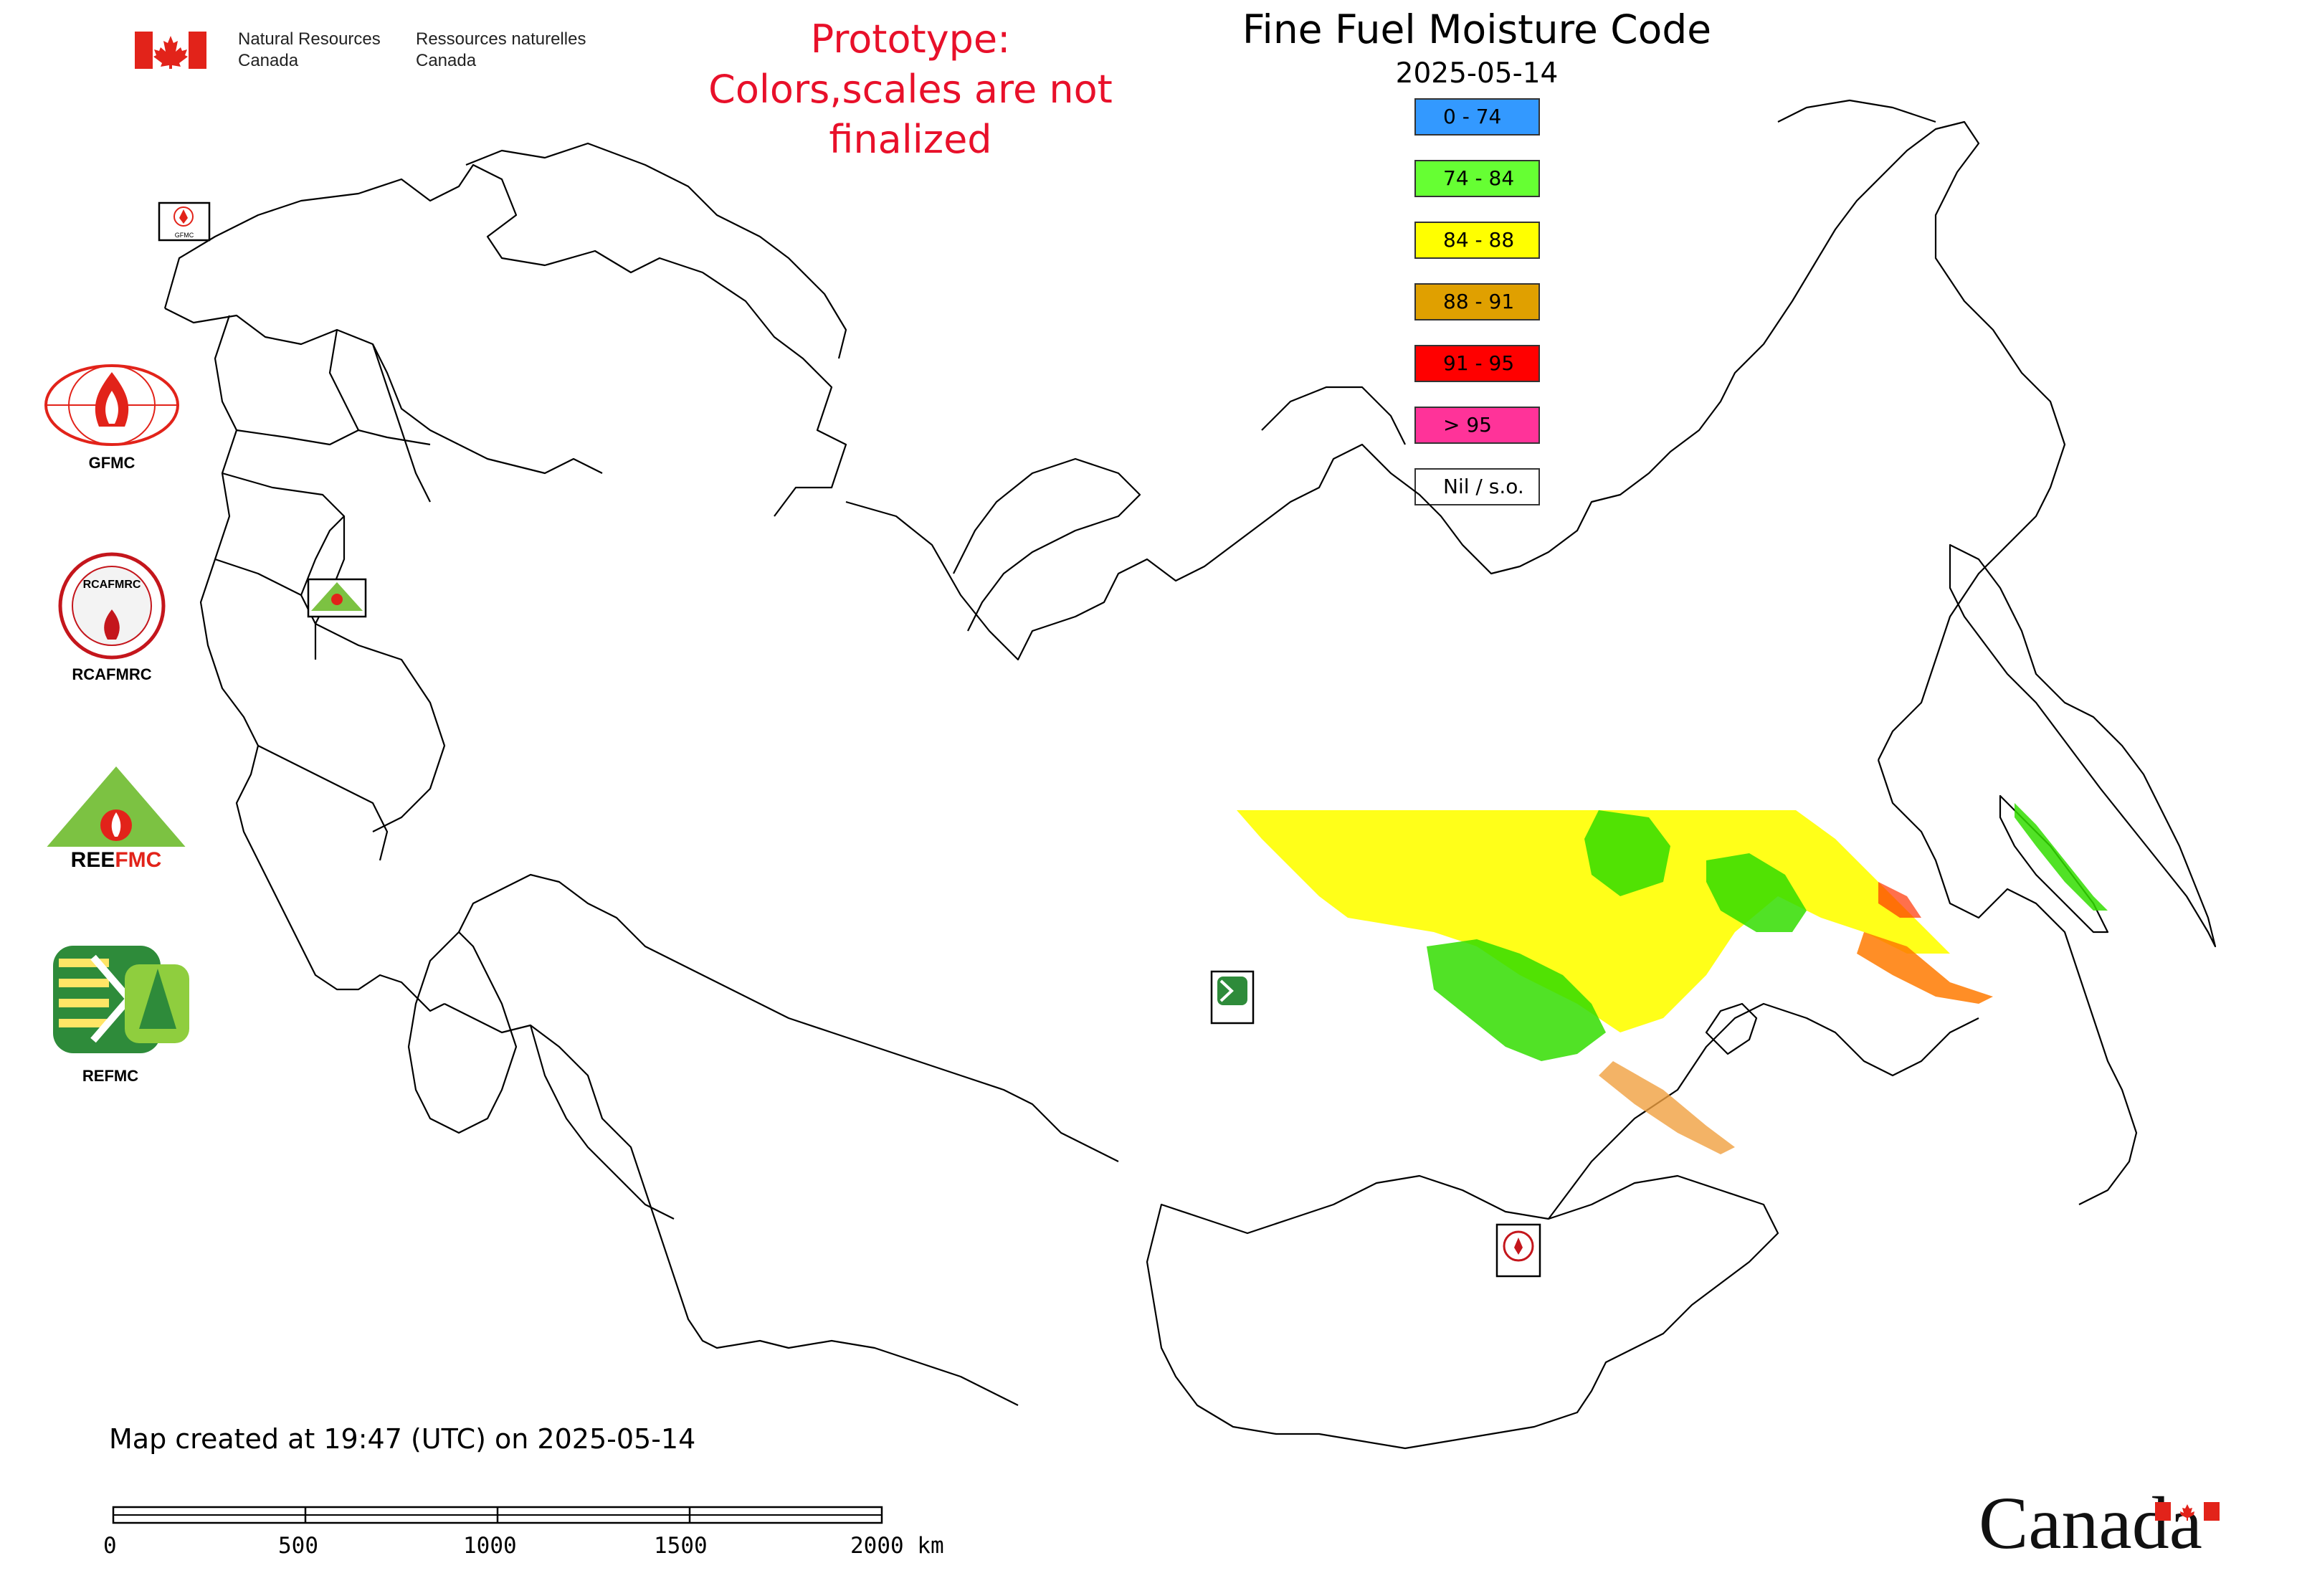  I want to click on legend-item-label: 88 - 91, so click(1479, 301).